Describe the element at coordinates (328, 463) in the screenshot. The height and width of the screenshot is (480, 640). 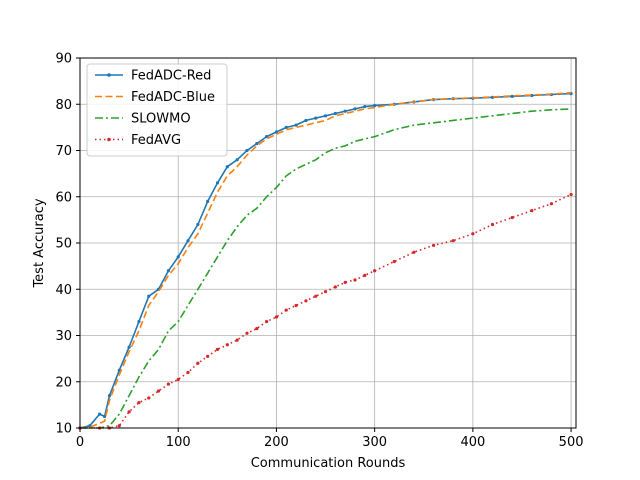
I see `x-axis-label: Communication Rounds` at that location.